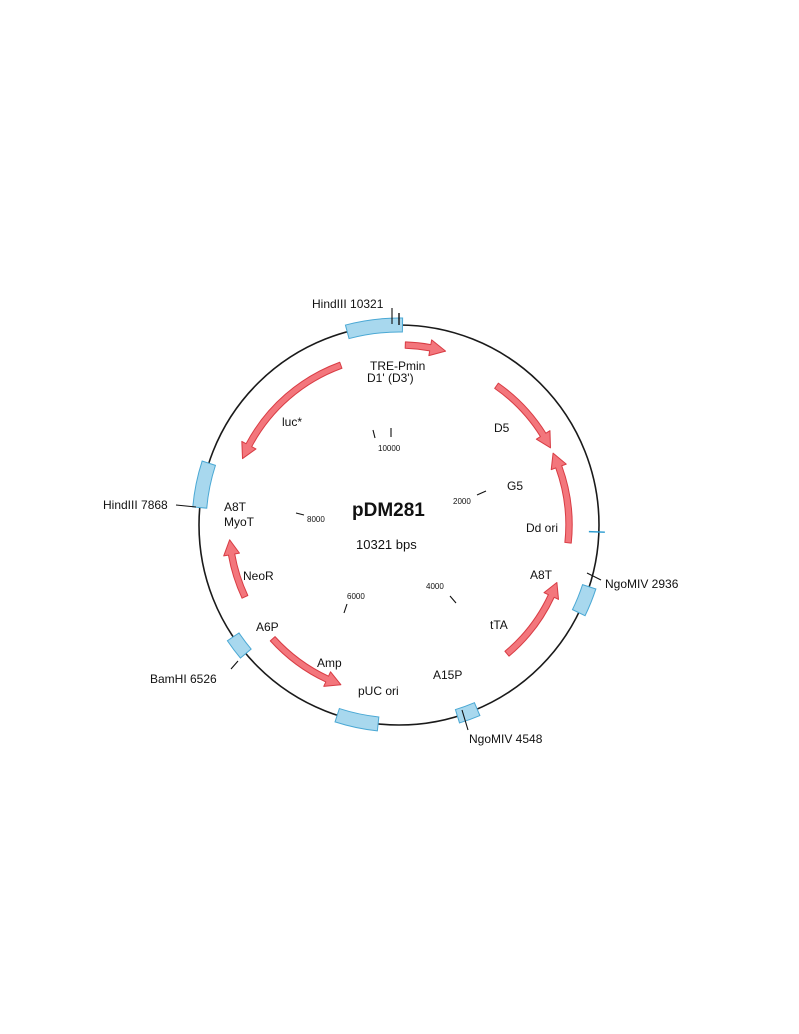  Describe the element at coordinates (357, 719) in the screenshot. I see `feature-block-bottom-region` at that location.